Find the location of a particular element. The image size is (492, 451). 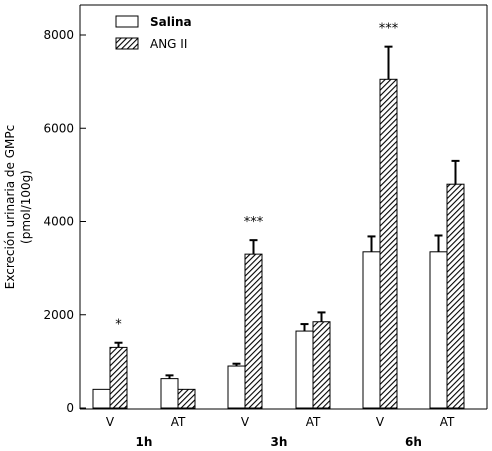

y-axis-unit: (pmol/100g) is located at coordinates (26, 207).